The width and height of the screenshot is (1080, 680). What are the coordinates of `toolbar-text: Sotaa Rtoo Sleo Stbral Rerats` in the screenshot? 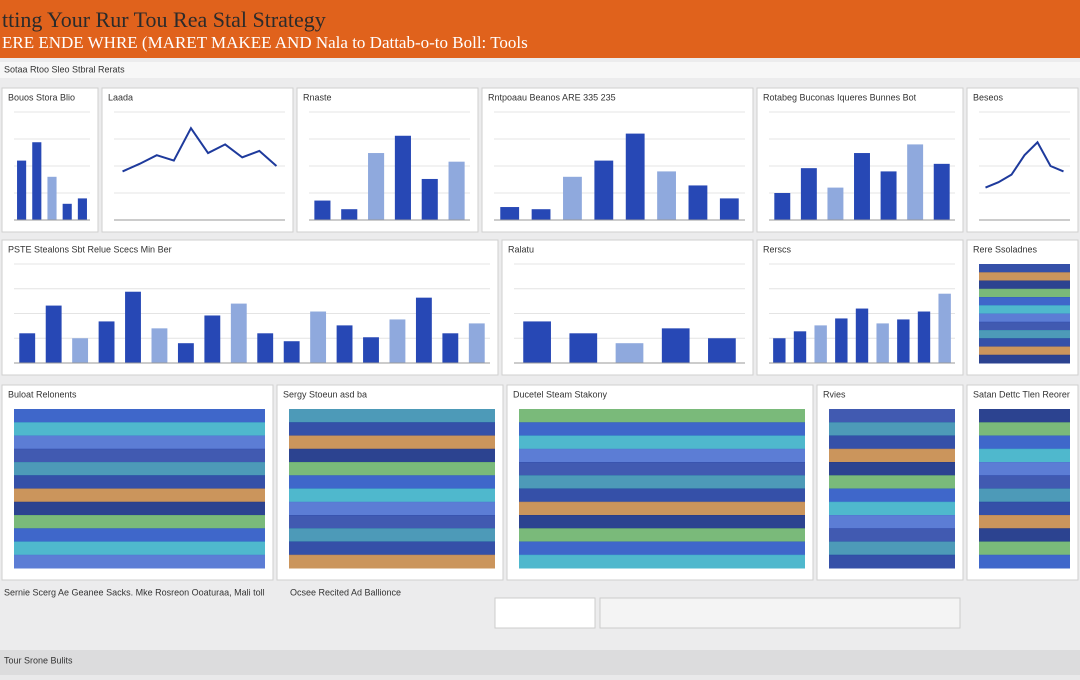 It's located at (64, 69).